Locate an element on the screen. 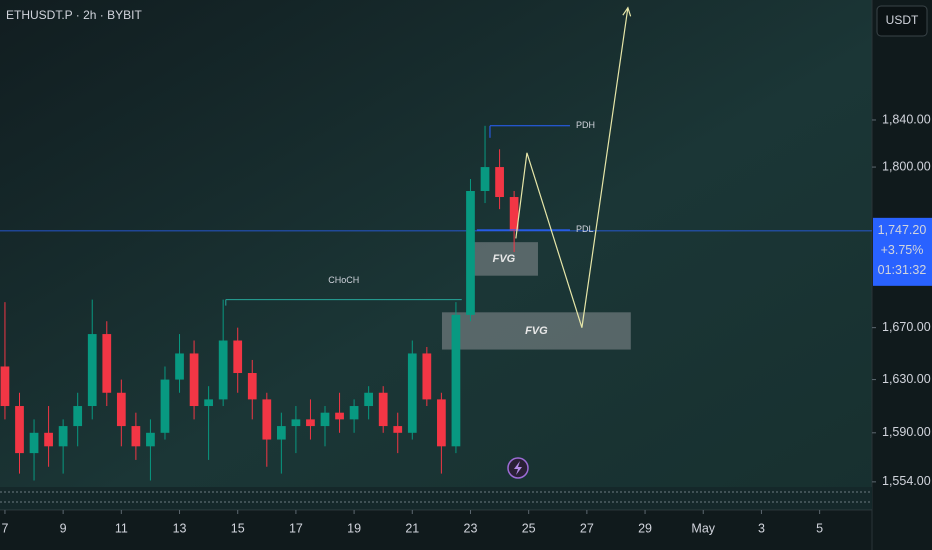  currency-box is located at coordinates (902, 21).